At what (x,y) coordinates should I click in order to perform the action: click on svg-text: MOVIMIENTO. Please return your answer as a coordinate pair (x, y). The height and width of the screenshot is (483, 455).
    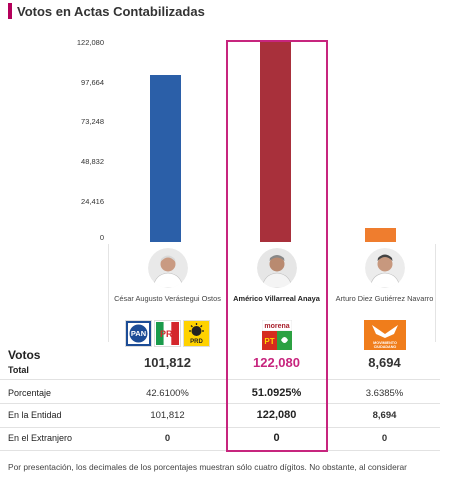
    Looking at the image, I should click on (385, 343).